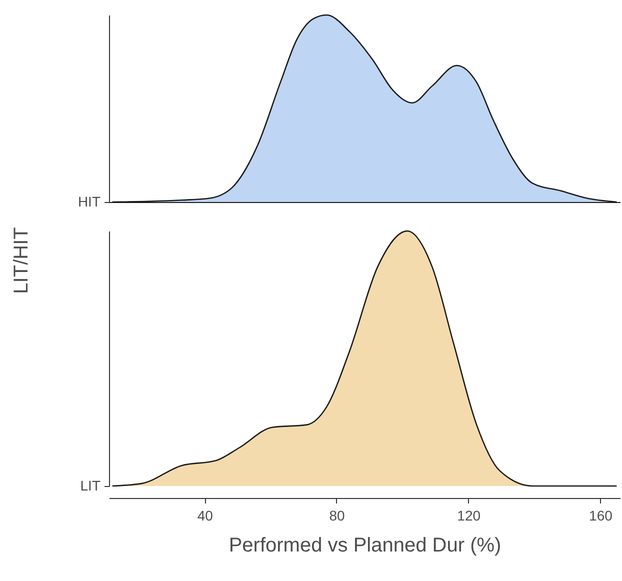 The height and width of the screenshot is (581, 622). I want to click on x-tick-label: 40, so click(205, 516).